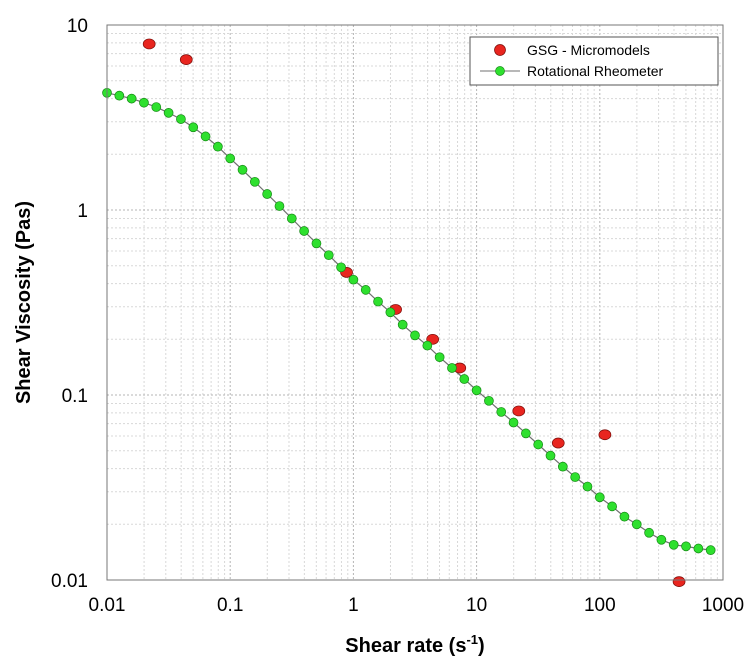  I want to click on x-tick-label: 1, so click(353, 605).